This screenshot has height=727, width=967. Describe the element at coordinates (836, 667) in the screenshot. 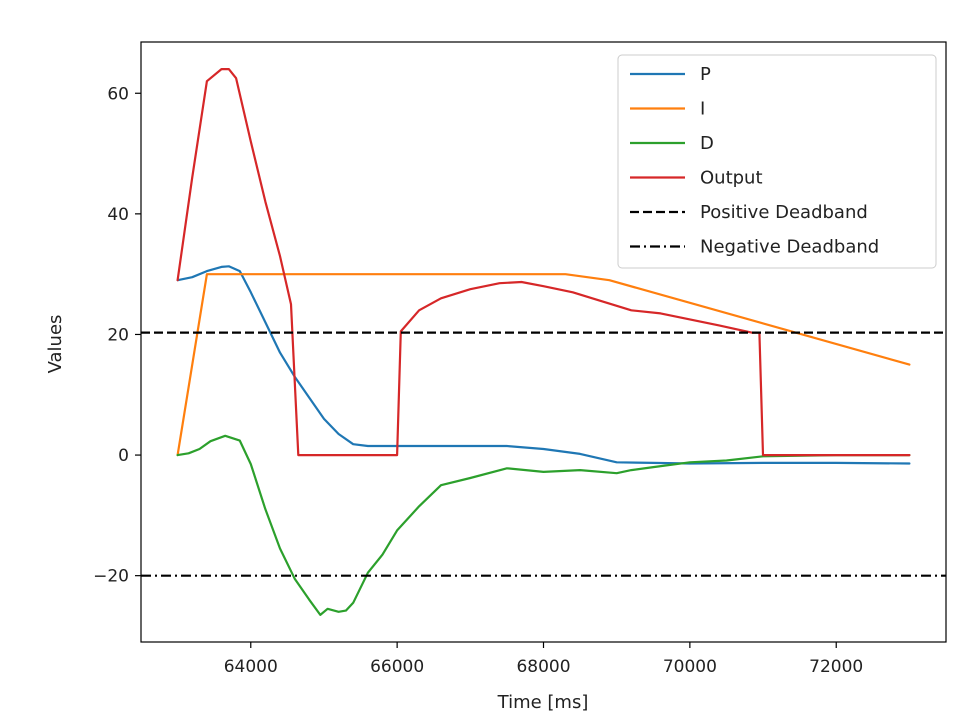

I see `x-tick-label: 72000` at that location.